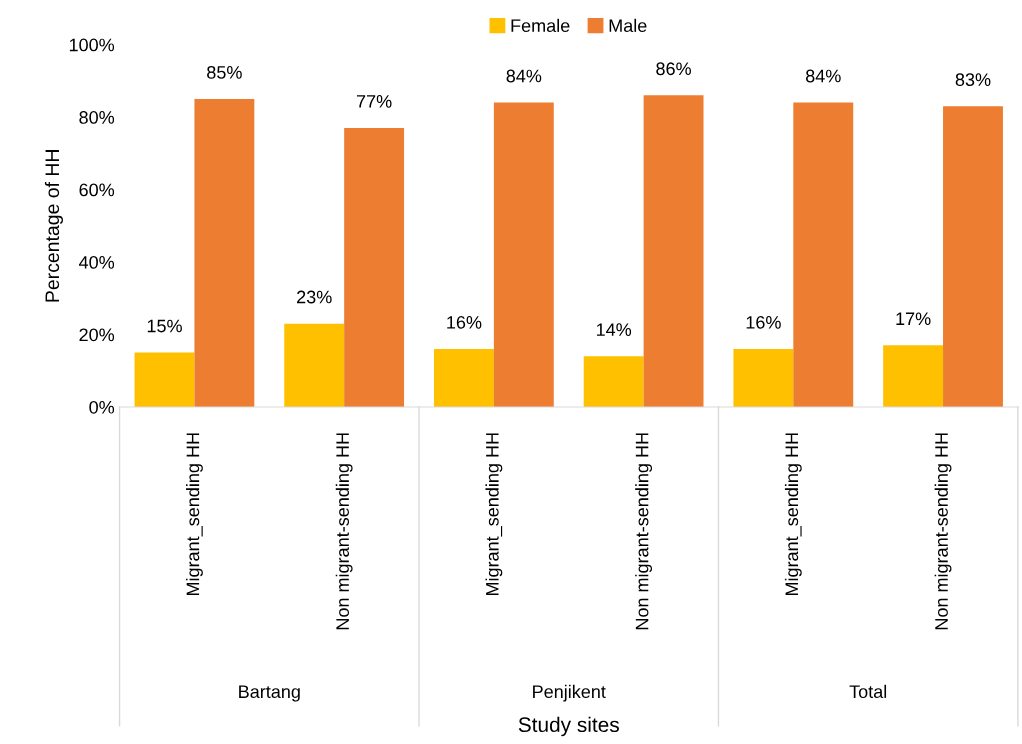  What do you see at coordinates (314, 297) in the screenshot?
I see `data-label: 23%` at bounding box center [314, 297].